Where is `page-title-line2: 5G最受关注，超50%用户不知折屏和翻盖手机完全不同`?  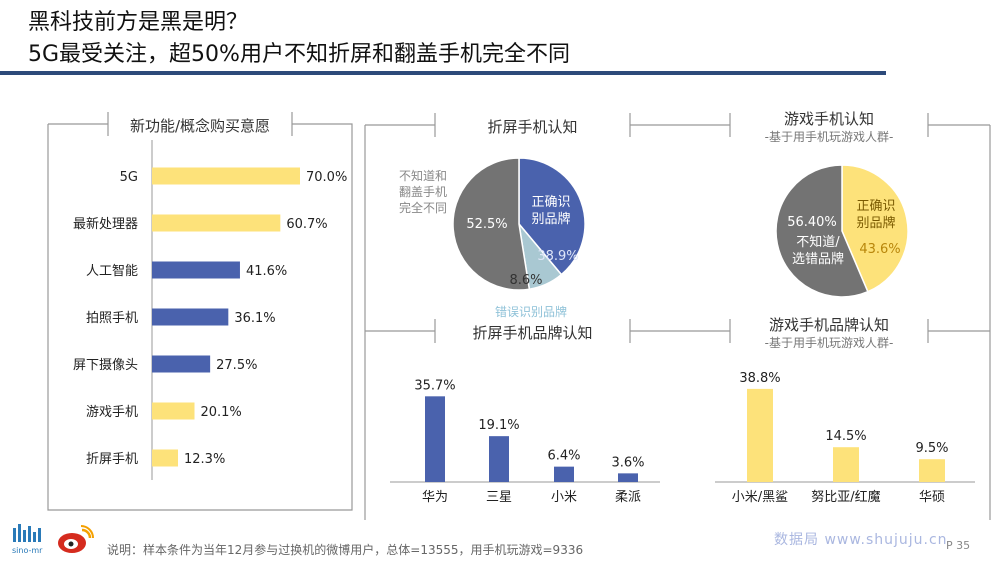 page-title-line2: 5G最受关注，超50%用户不知折屏和翻盖手机完全不同 is located at coordinates (299, 54).